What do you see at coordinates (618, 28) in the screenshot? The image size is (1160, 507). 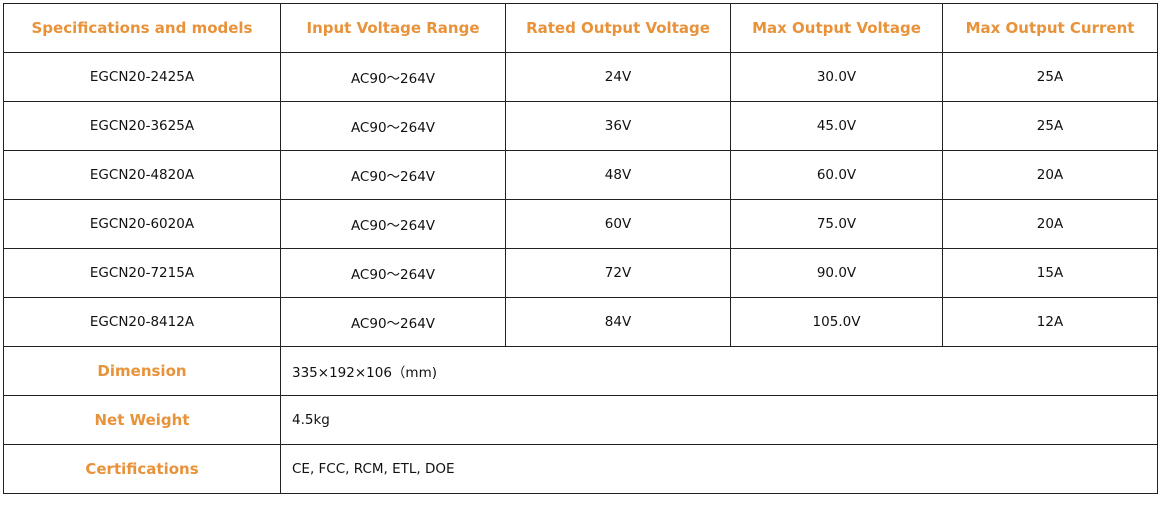 I see `header-cell: Rated Output Voltage` at bounding box center [618, 28].